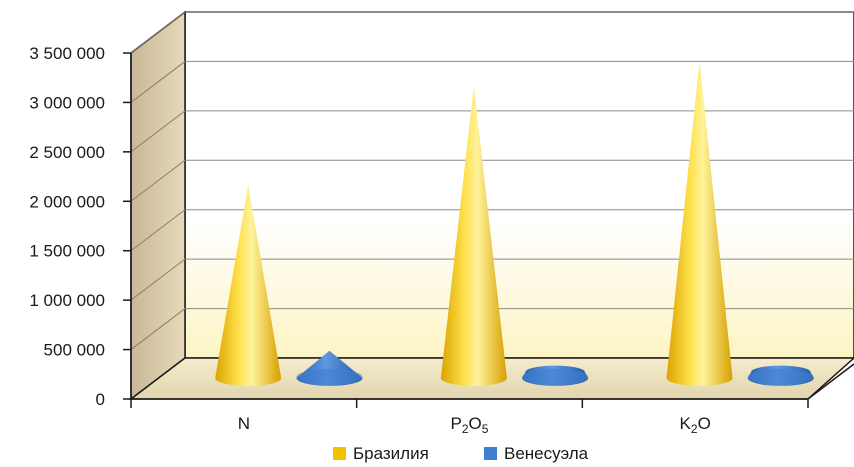  What do you see at coordinates (391, 453) in the screenshot?
I see `legend-label: Бразилия` at bounding box center [391, 453].